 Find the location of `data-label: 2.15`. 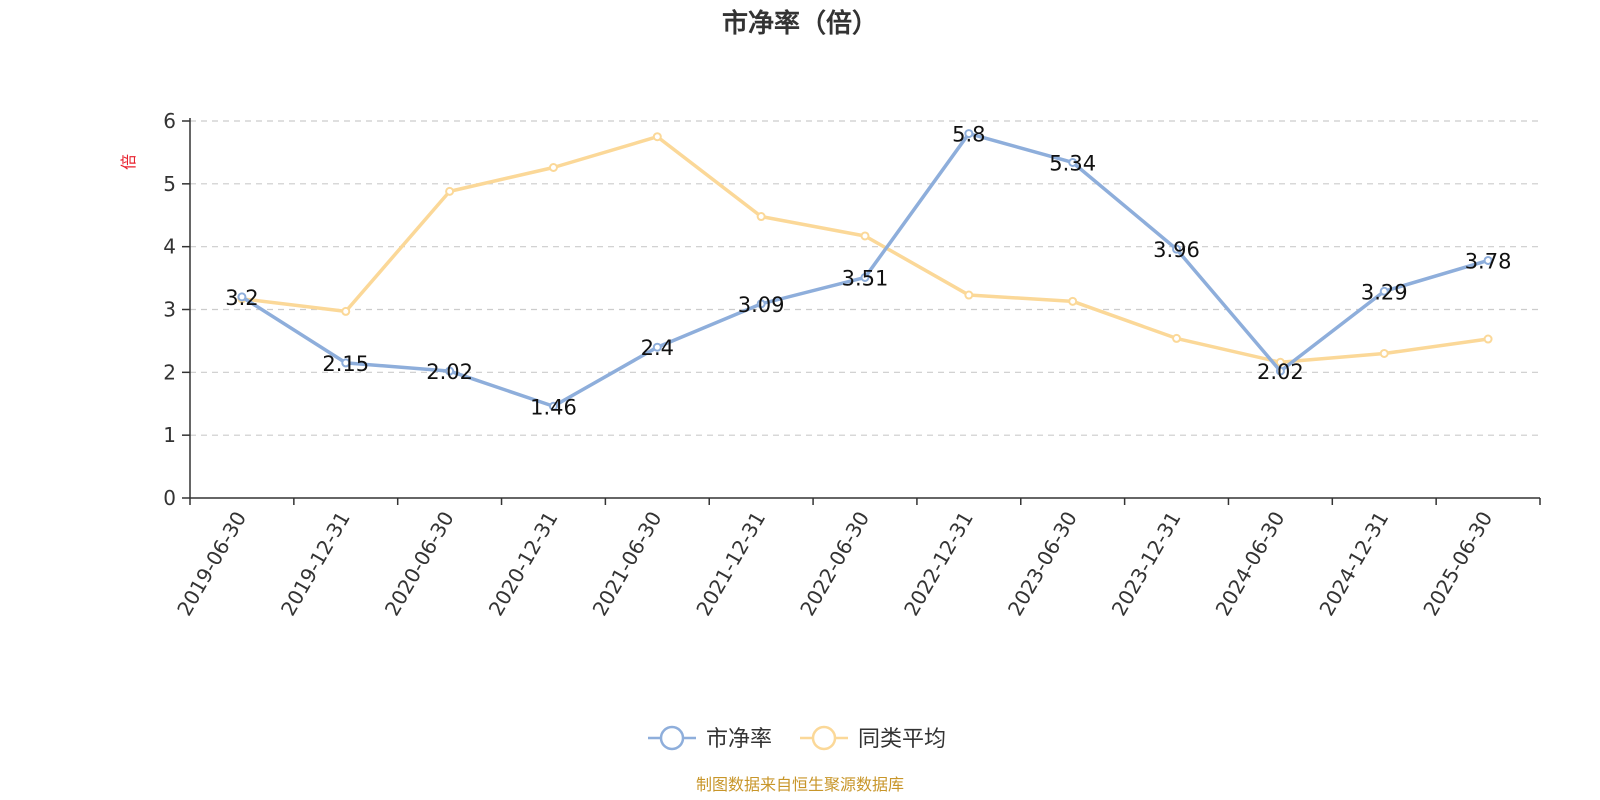

data-label: 2.15 is located at coordinates (345, 364).